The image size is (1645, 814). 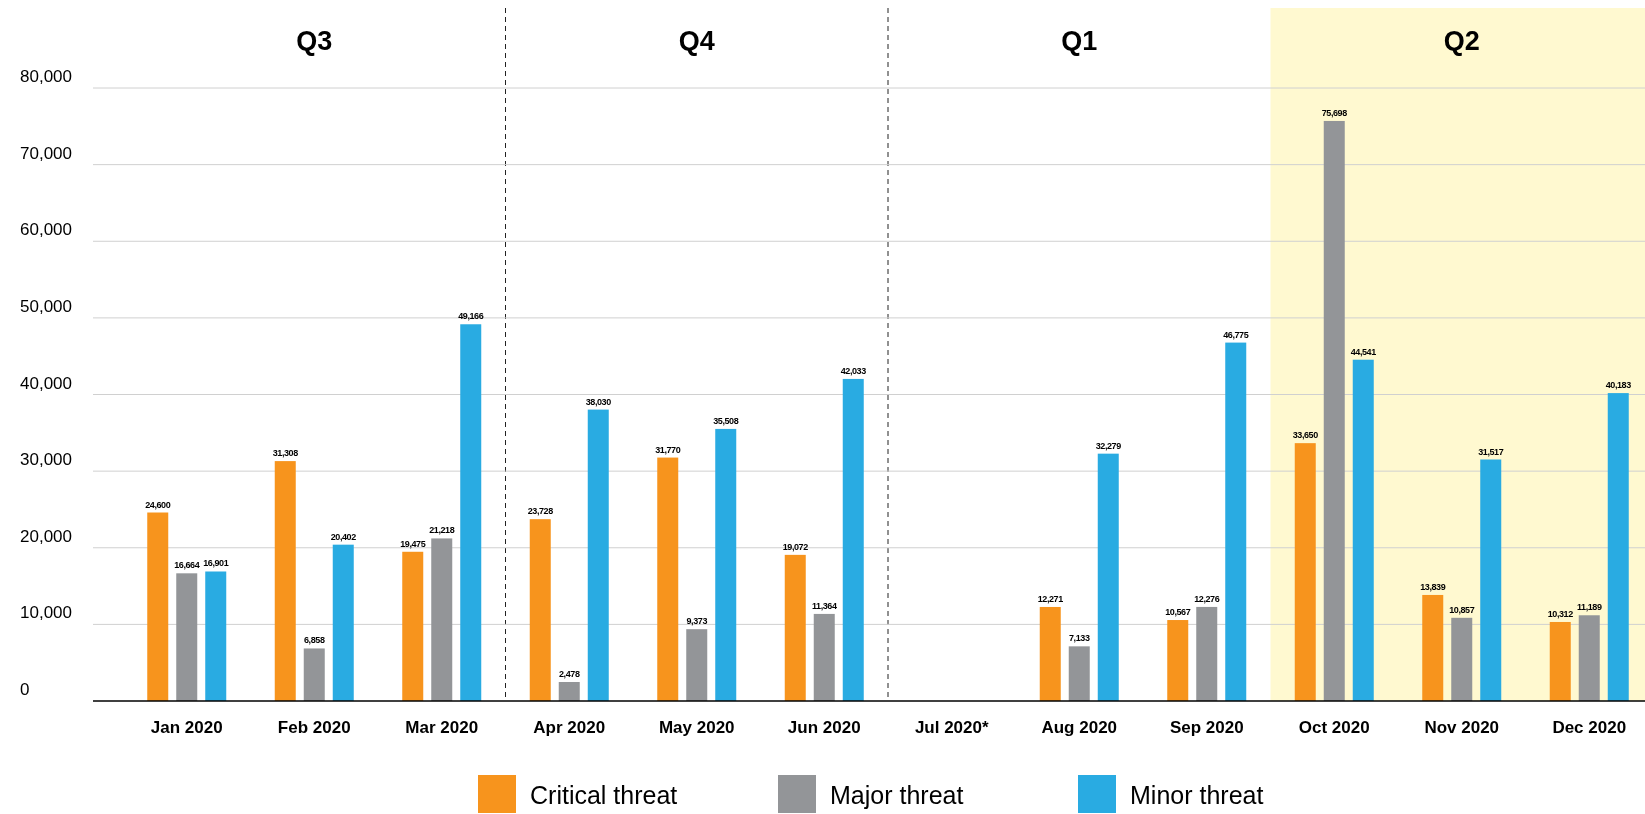 What do you see at coordinates (1589, 607) in the screenshot?
I see `data-label: 11,189` at bounding box center [1589, 607].